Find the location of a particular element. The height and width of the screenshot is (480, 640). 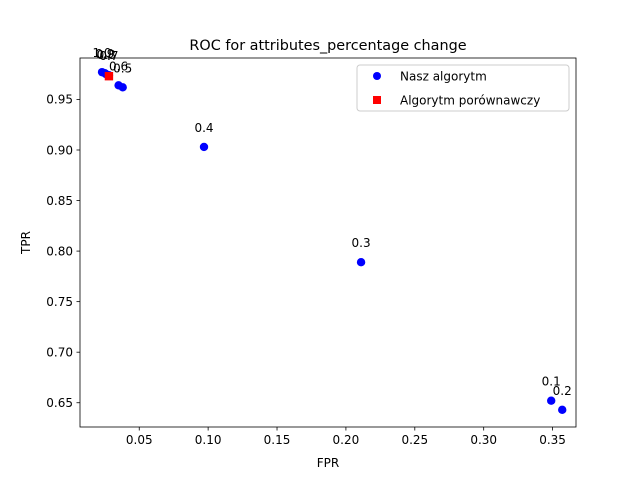

legend-box is located at coordinates (463, 88).